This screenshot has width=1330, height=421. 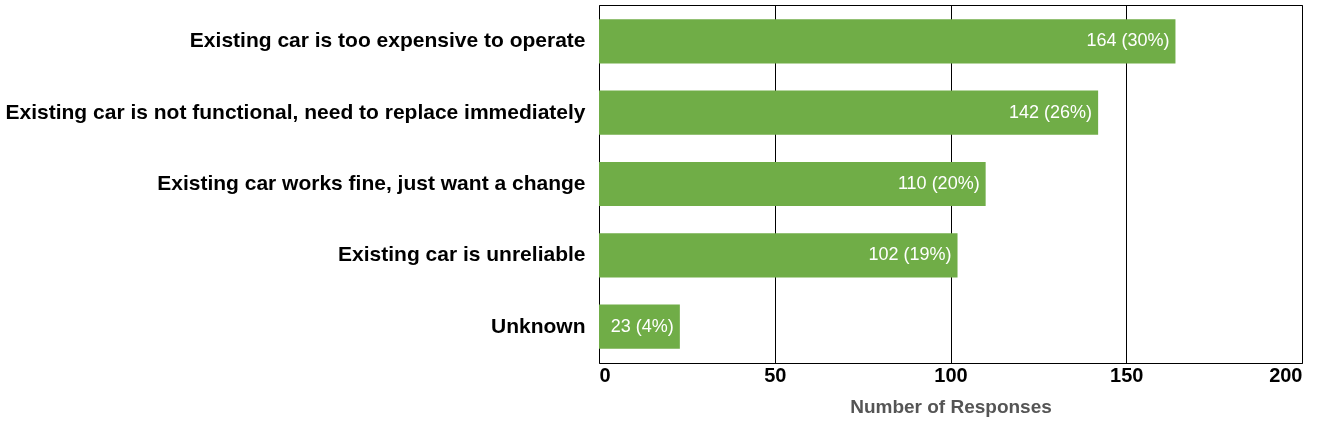 I want to click on y-tick-label: Existing car works fine, just want a change, so click(x=371, y=182).